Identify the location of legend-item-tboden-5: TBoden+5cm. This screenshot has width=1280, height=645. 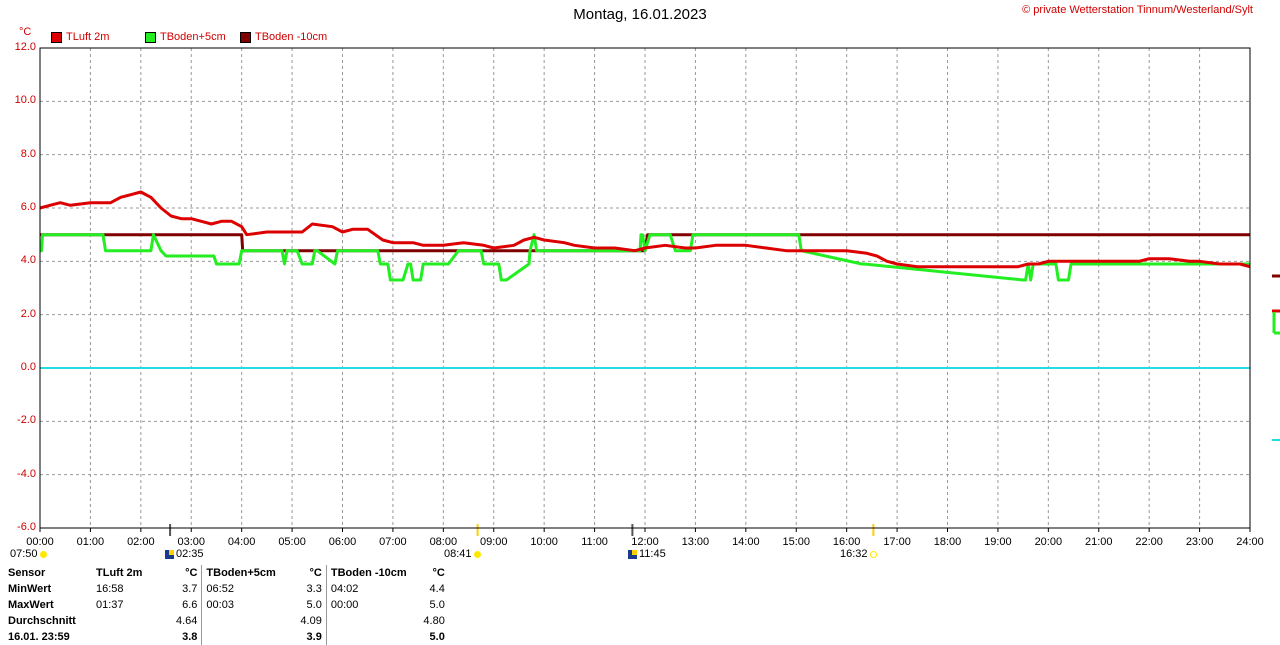
(185, 37).